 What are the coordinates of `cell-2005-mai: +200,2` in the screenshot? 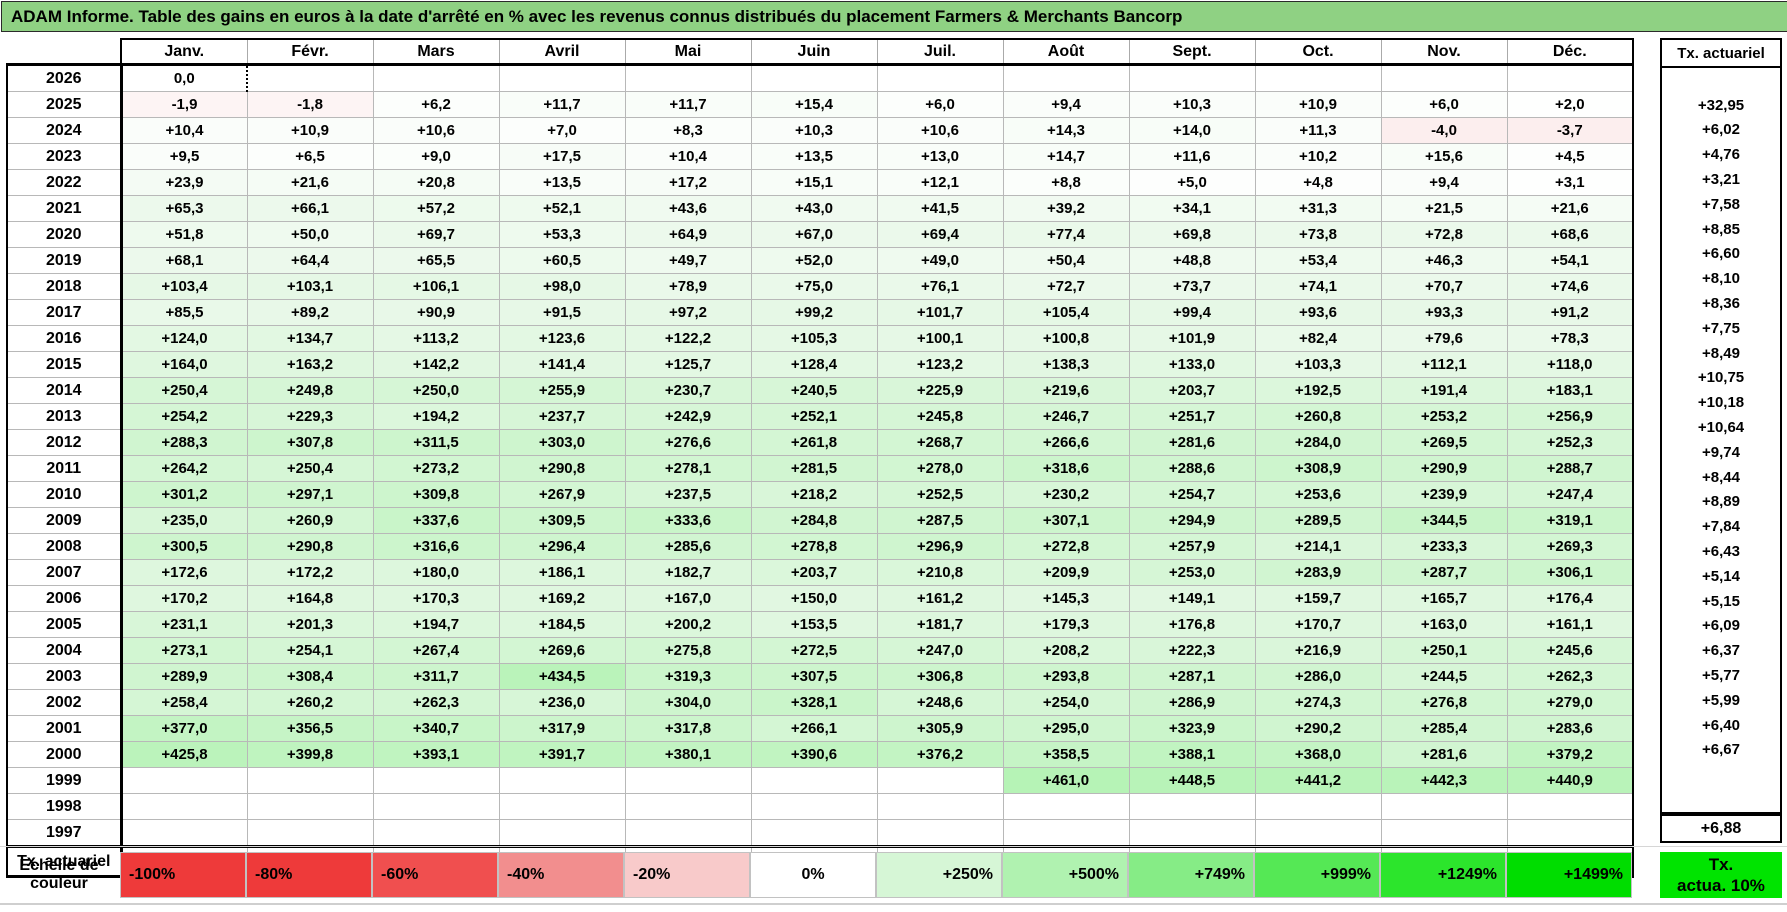 It's located at (688, 624).